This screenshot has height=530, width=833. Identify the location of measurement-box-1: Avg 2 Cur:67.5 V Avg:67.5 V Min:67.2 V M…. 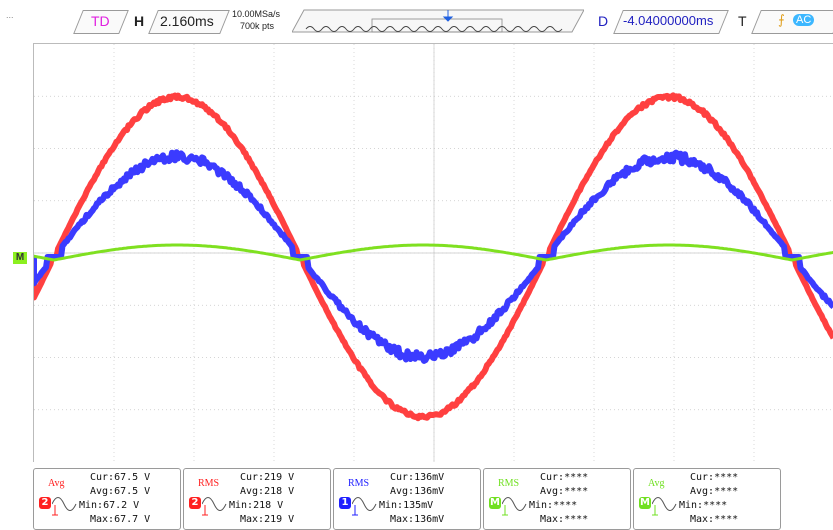
(107, 499).